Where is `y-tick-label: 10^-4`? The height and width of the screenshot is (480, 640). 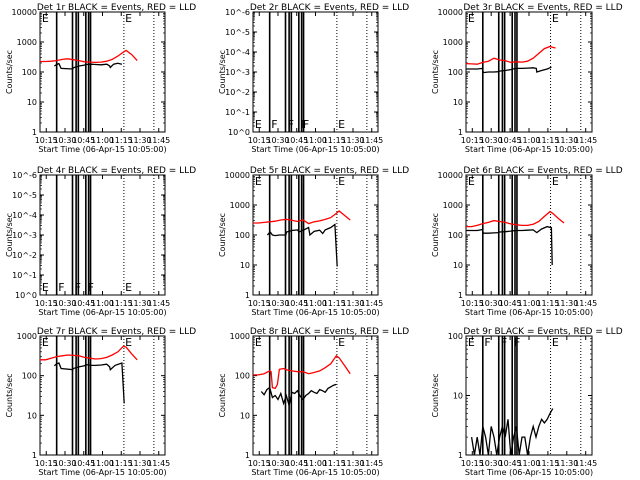 y-tick-label: 10^-4 is located at coordinates (237, 52).